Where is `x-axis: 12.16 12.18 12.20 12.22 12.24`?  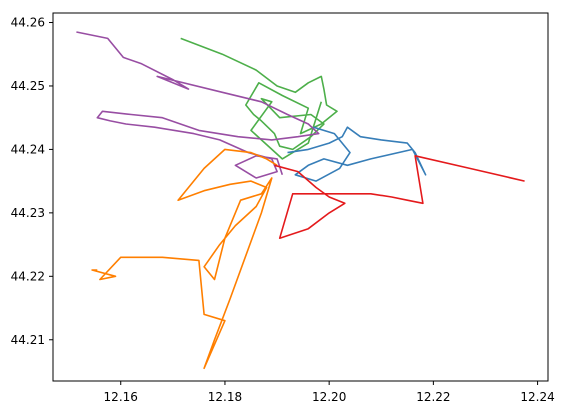 x-axis: 12.16 12.18 12.20 12.22 12.24 is located at coordinates (329, 392).